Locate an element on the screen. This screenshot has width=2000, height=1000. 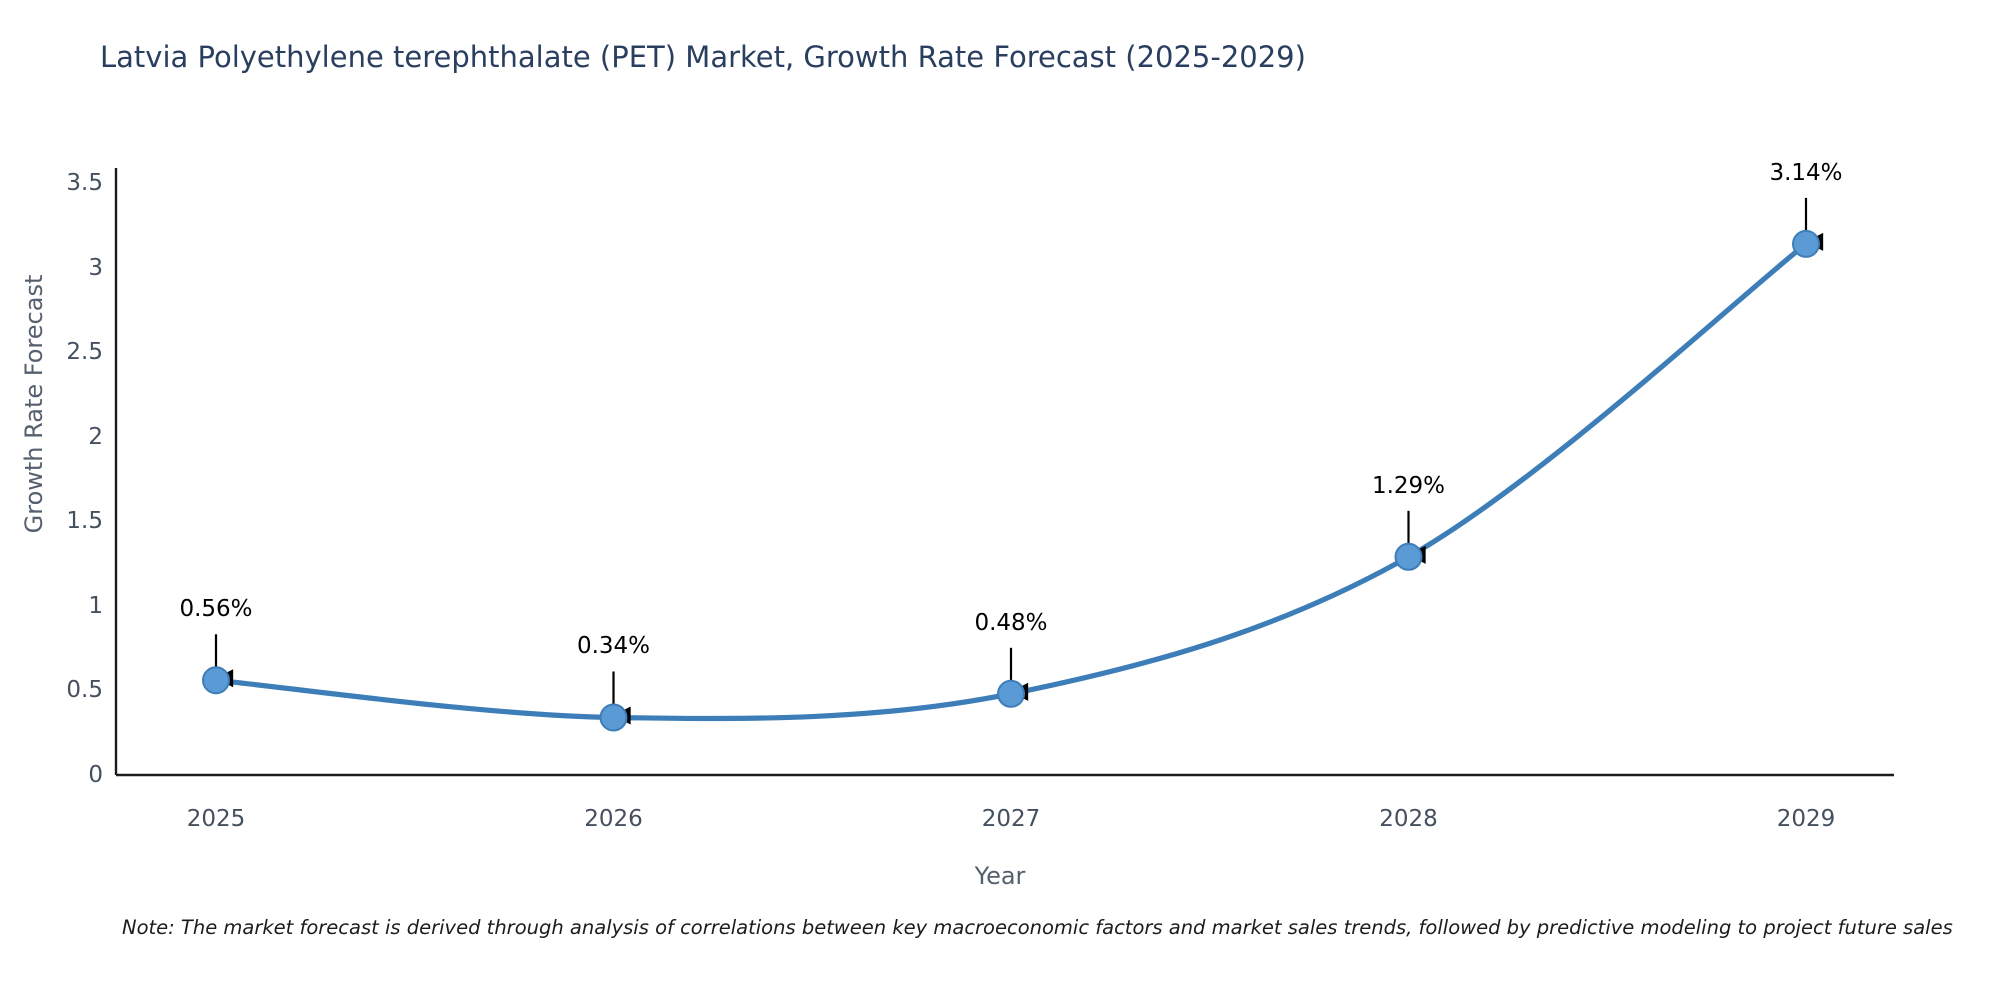
x-tick-label: 2028 is located at coordinates (1408, 819).